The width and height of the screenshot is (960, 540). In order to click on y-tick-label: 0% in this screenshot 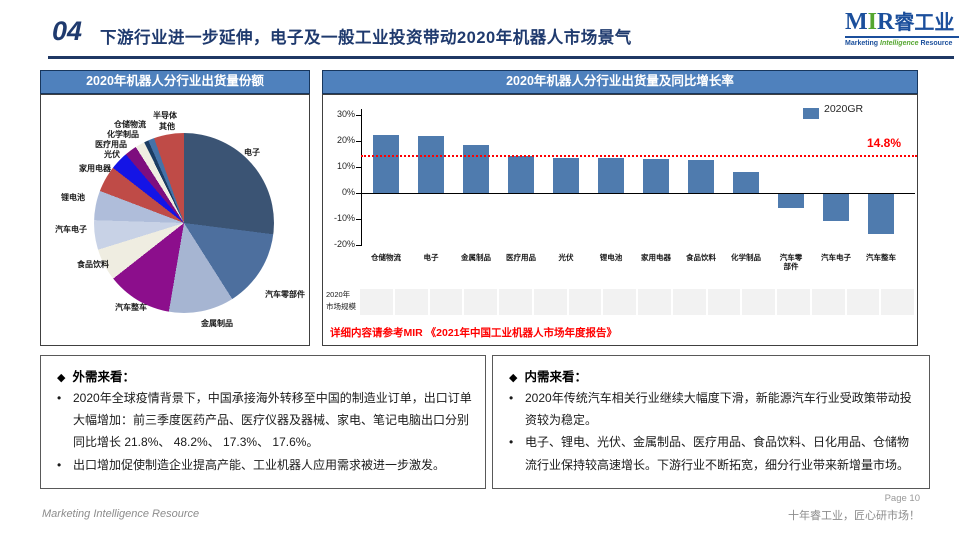, I will do `click(348, 192)`.